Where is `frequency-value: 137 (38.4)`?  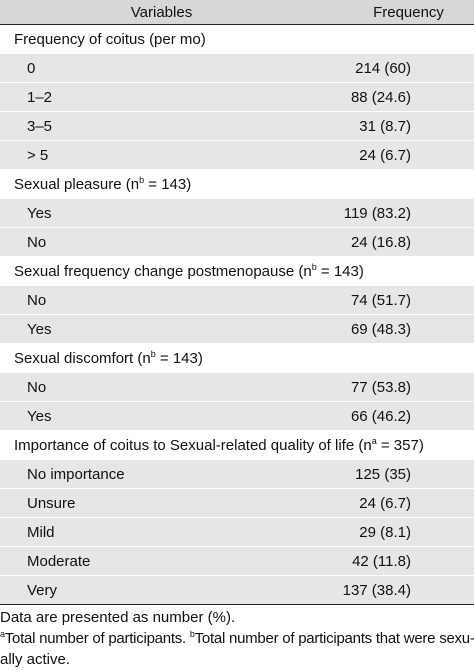
frequency-value: 137 (38.4) is located at coordinates (398, 590).